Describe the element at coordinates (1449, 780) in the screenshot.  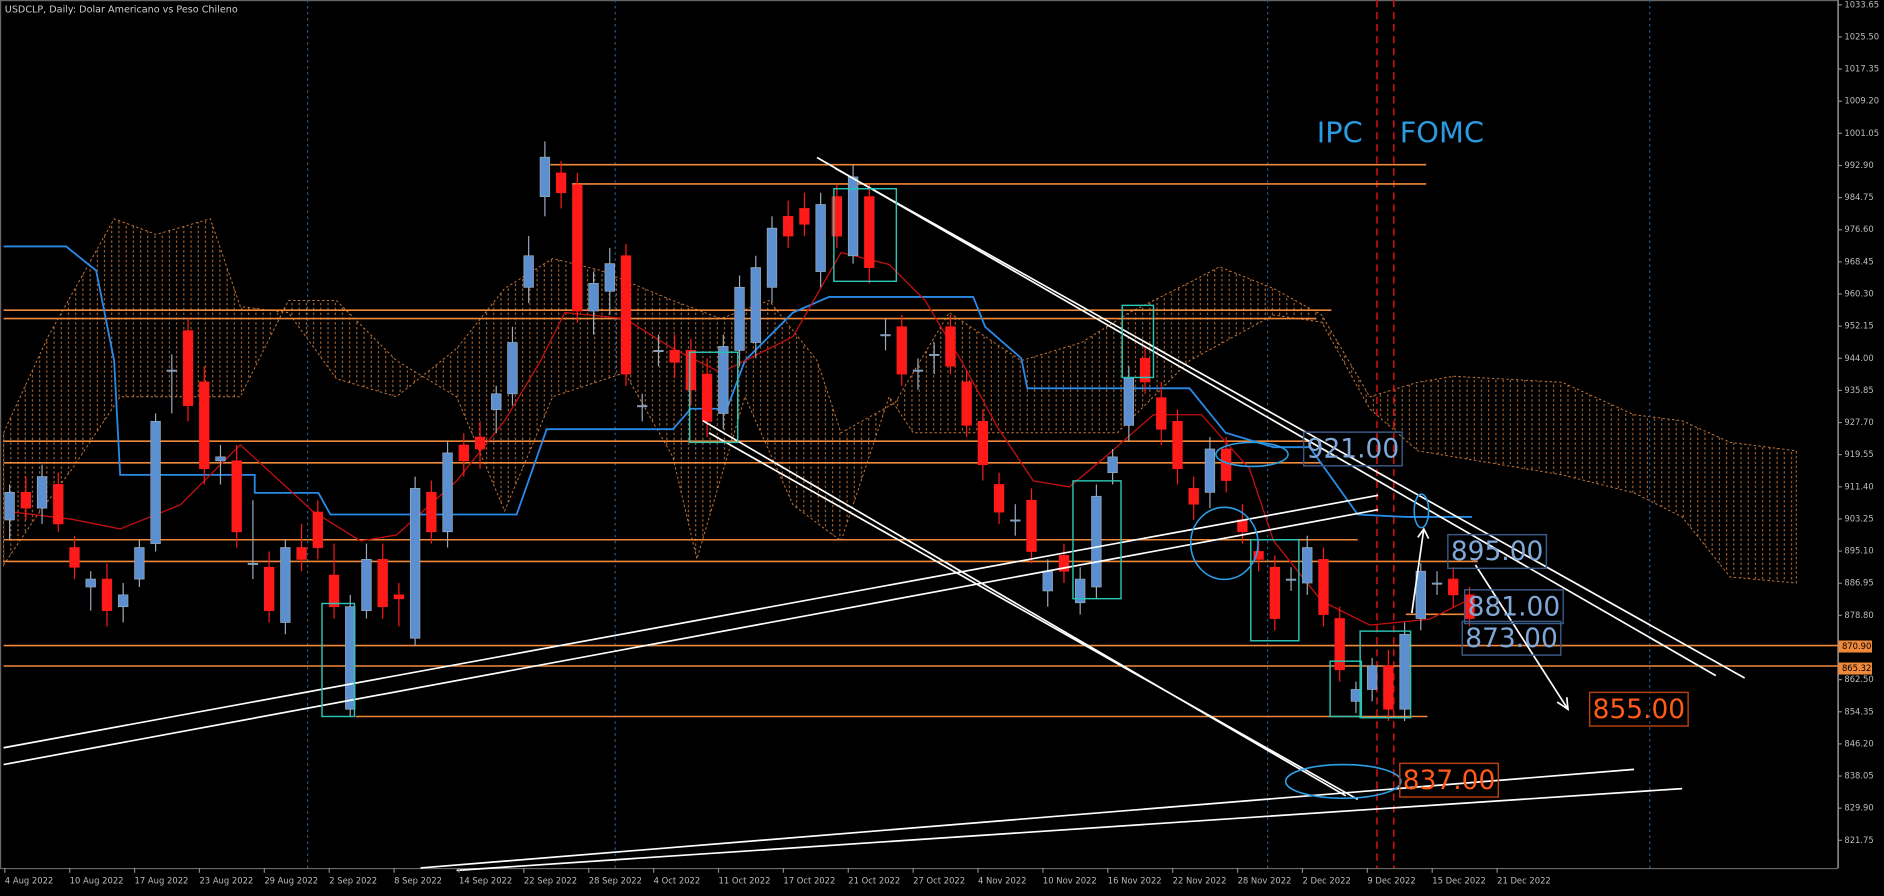
I see `price-label: 837.00` at that location.